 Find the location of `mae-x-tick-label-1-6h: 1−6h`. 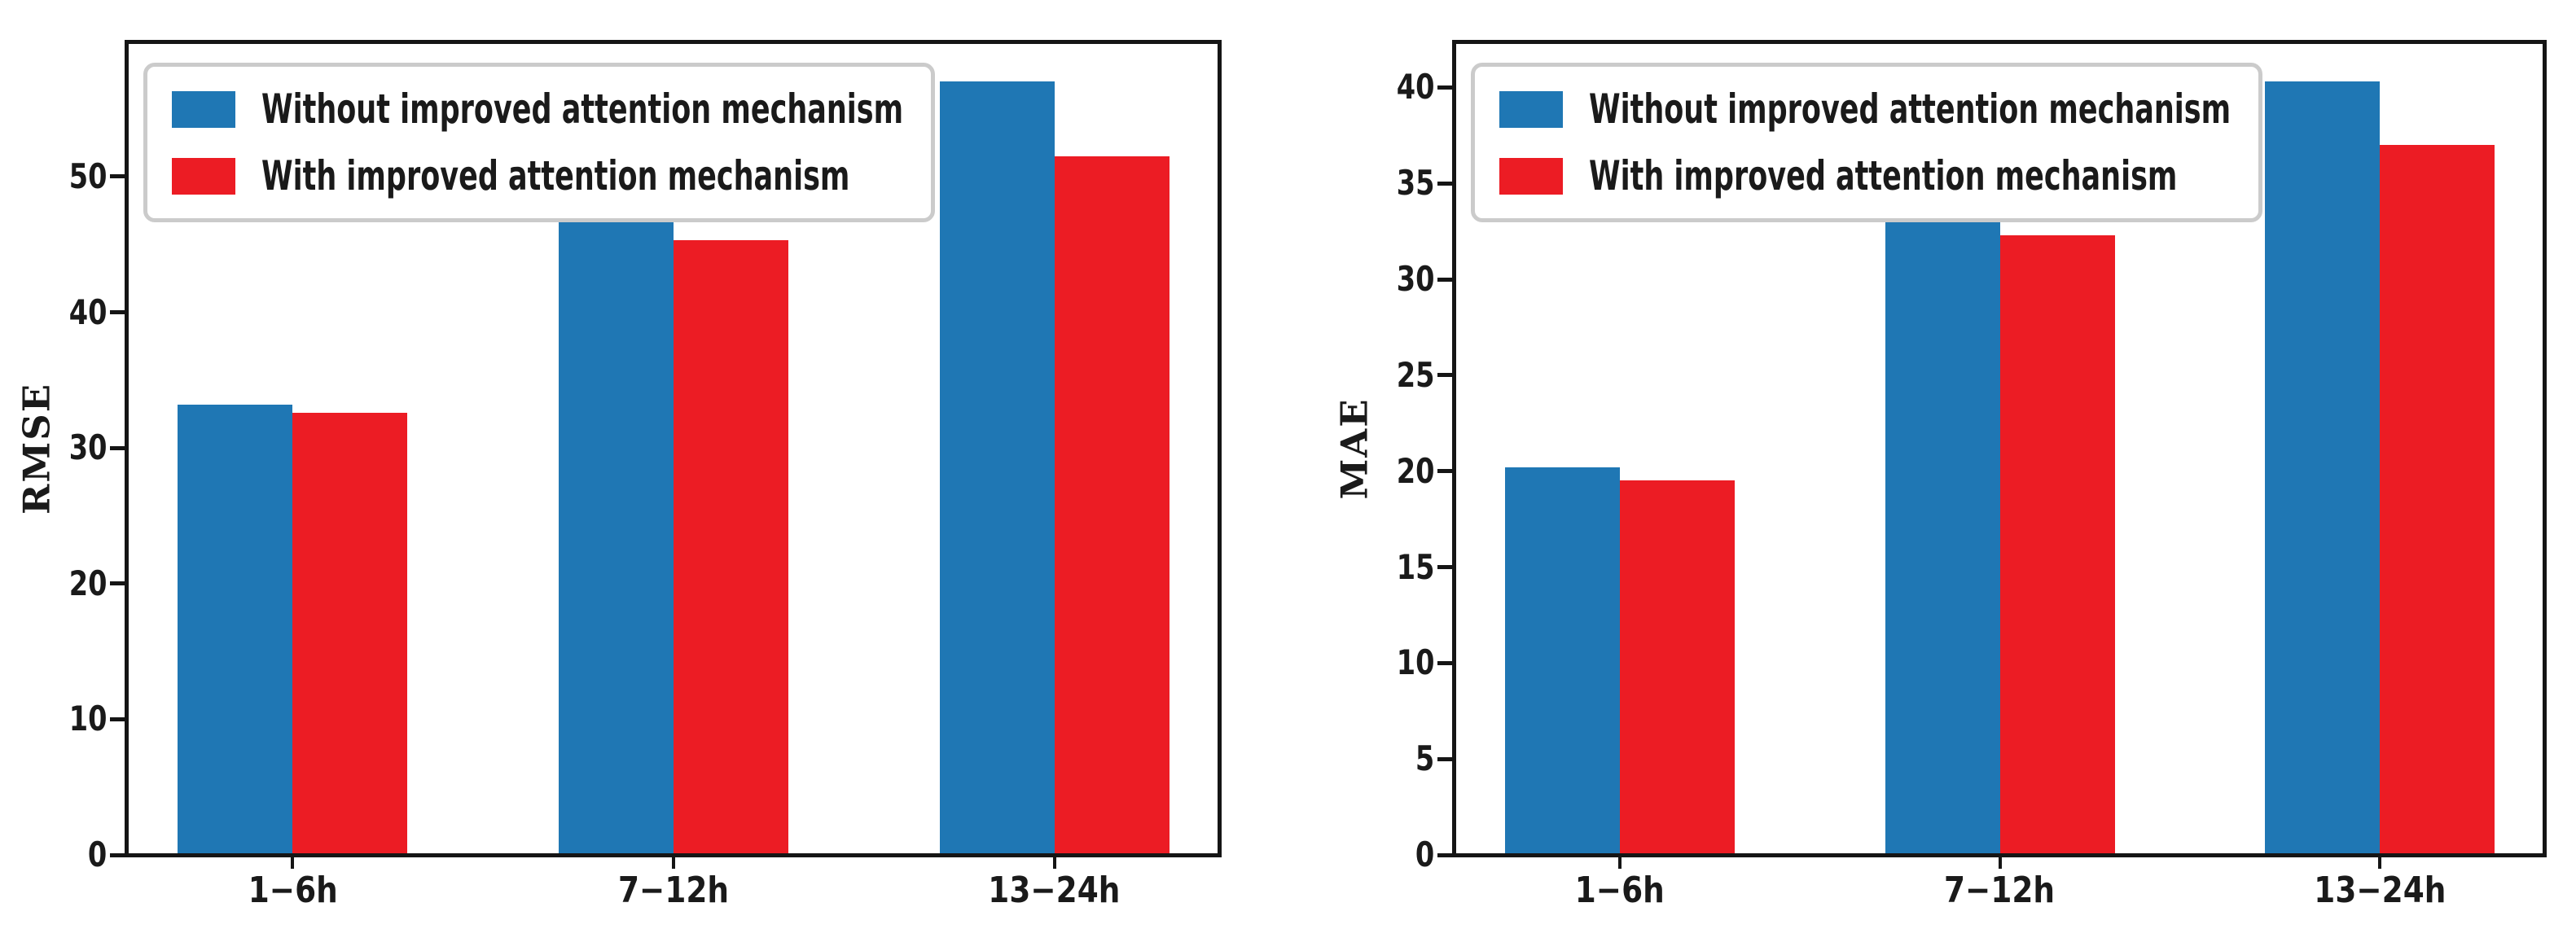

mae-x-tick-label-1-6h: 1−6h is located at coordinates (1620, 890).